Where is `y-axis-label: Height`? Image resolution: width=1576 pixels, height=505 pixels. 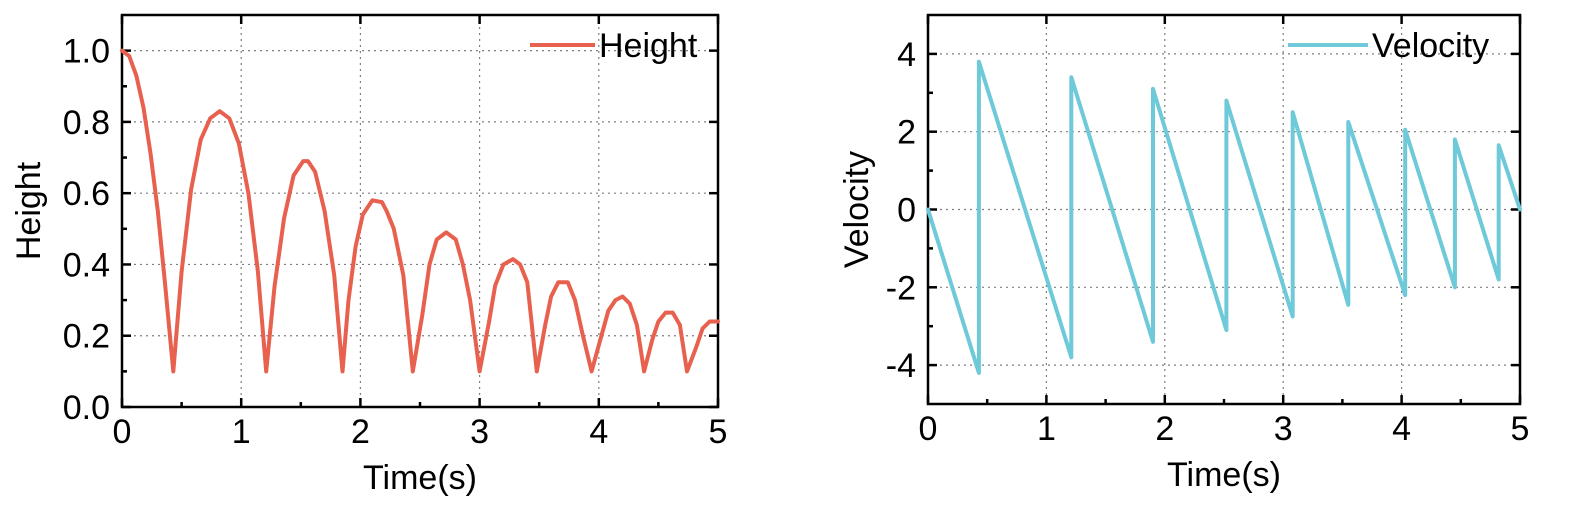
y-axis-label: Height is located at coordinates (29, 210).